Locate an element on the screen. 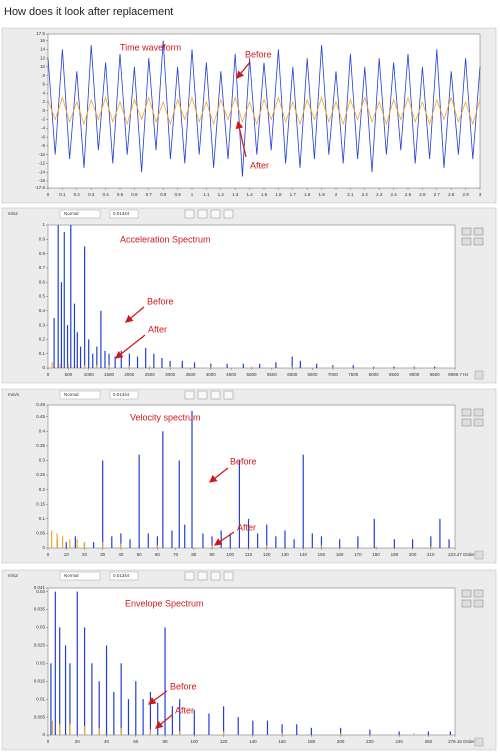 Image resolution: width=500 pixels, height=755 pixels. y-tick-label: -8 is located at coordinates (43, 145).